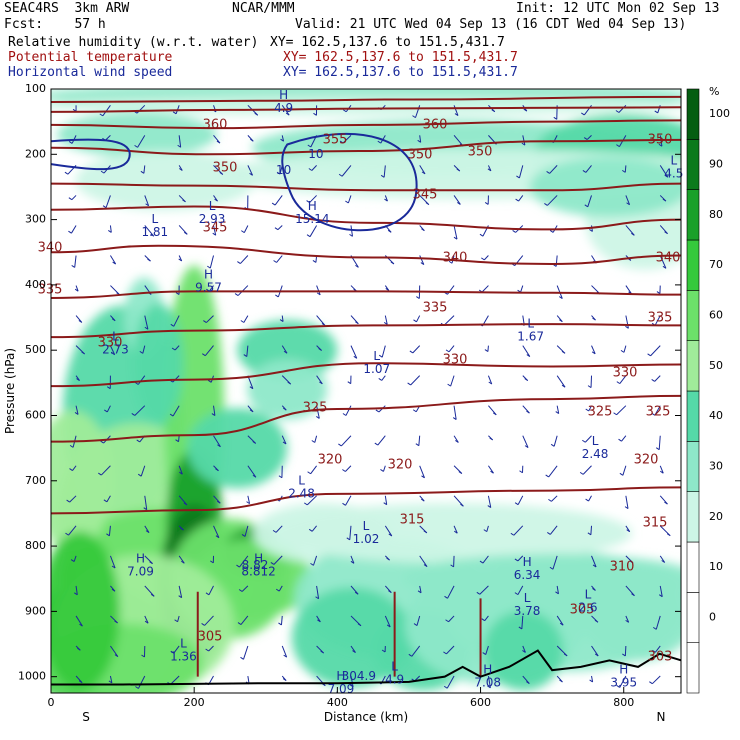 The width and height of the screenshot is (740, 740). What do you see at coordinates (451, 533) in the screenshot?
I see `rh-cell` at bounding box center [451, 533].